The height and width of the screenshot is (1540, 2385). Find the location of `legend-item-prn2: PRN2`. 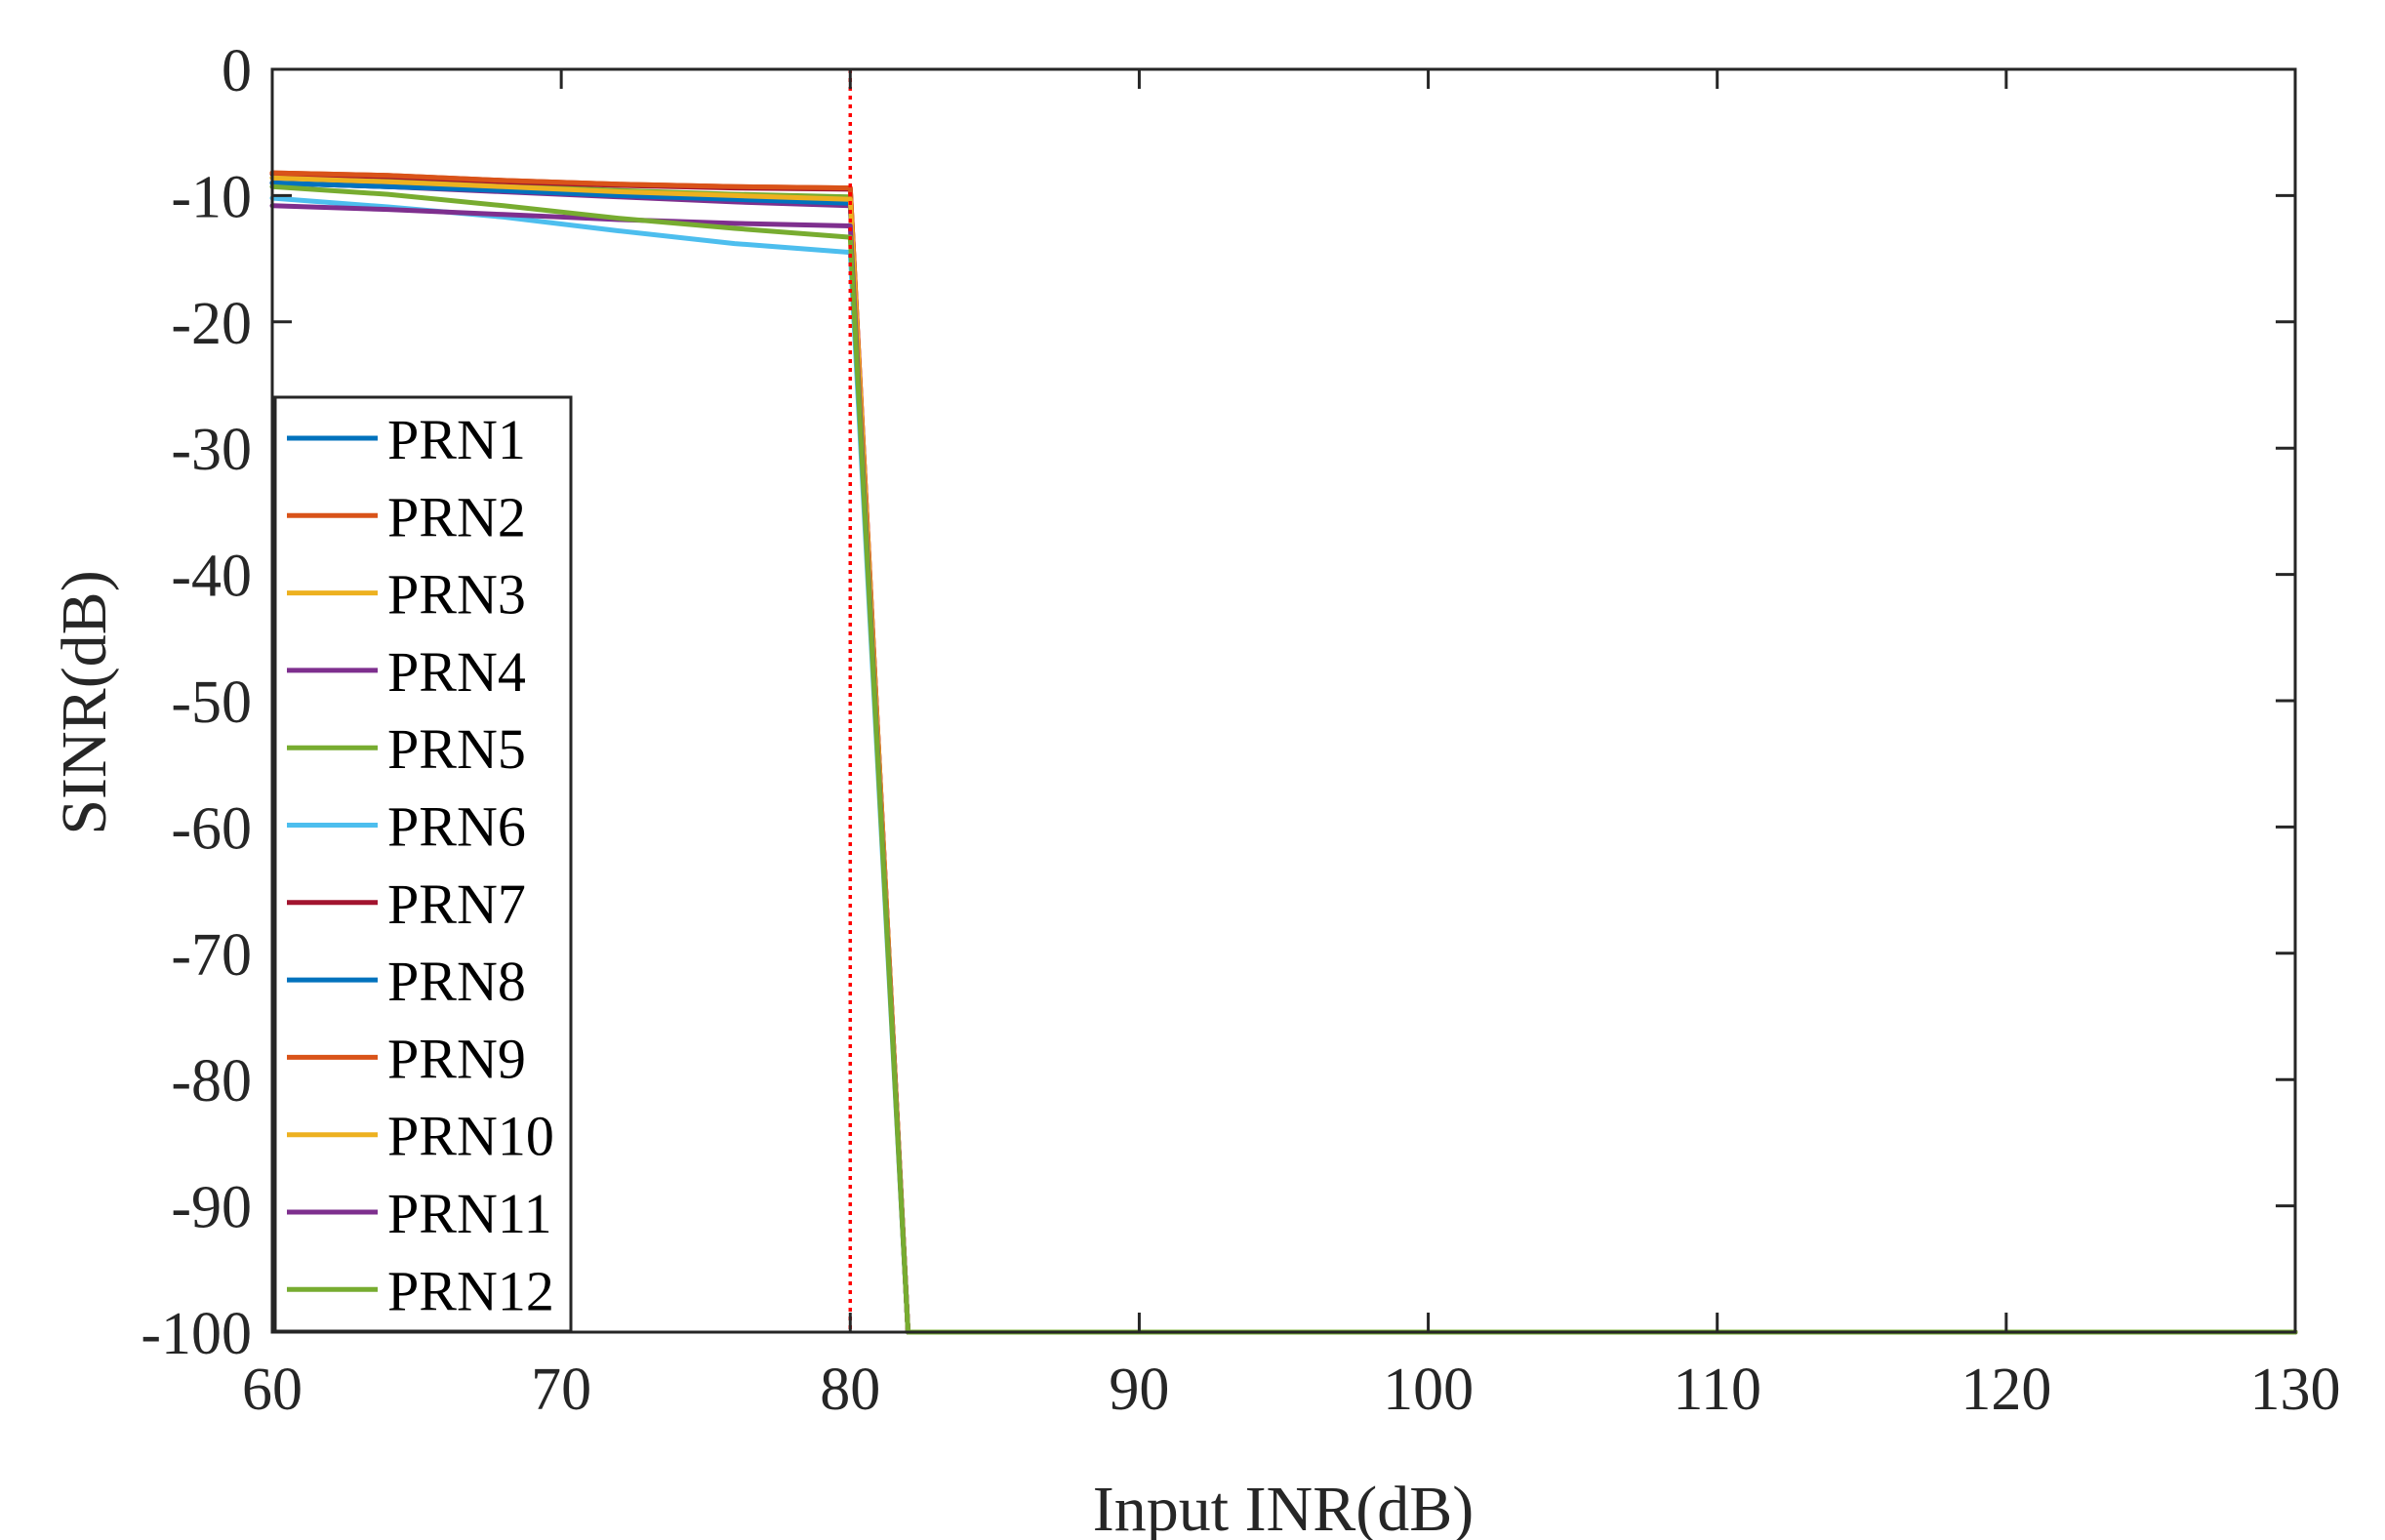

legend-item-prn2: PRN2 is located at coordinates (406, 516).